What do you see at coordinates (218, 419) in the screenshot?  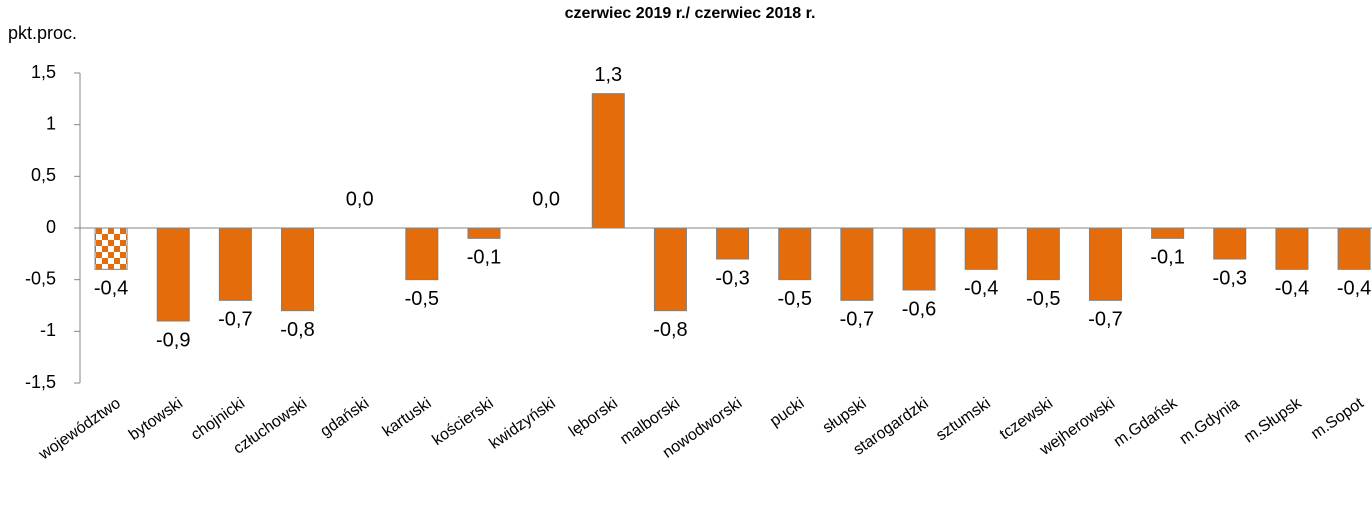 I see `x-tick-label: chojnicki` at bounding box center [218, 419].